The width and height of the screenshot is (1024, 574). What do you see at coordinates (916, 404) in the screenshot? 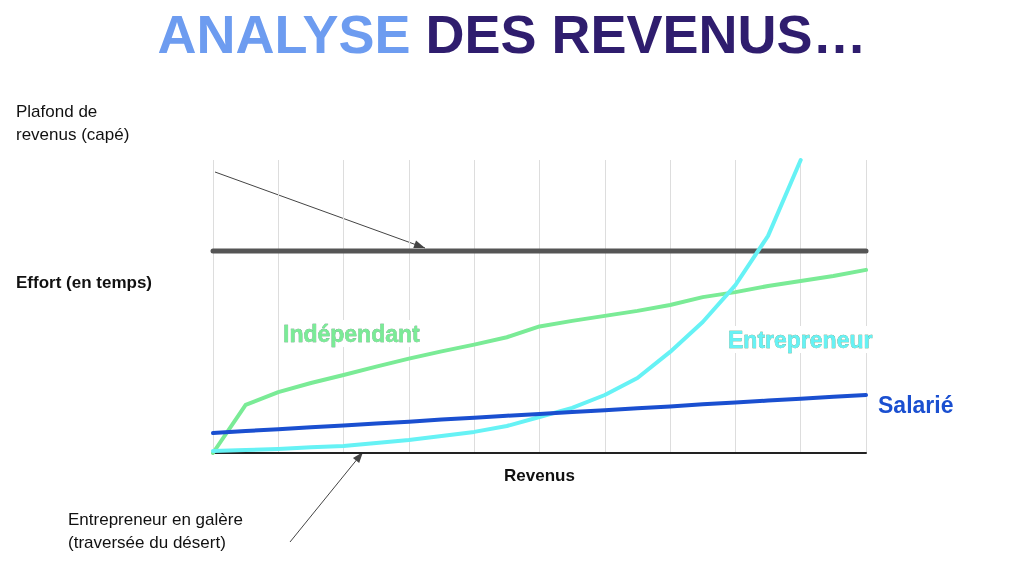
I see `series-label: Salarié` at bounding box center [916, 404].